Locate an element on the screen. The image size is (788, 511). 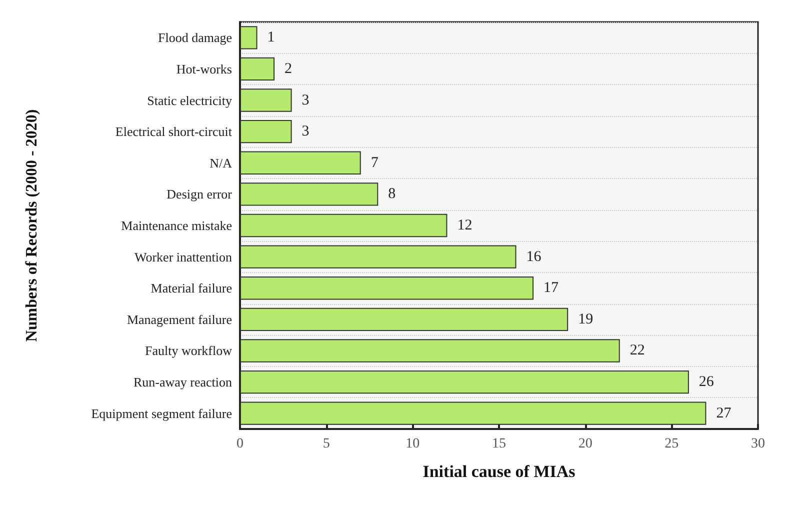
y-tick-label: Design error is located at coordinates (199, 194).